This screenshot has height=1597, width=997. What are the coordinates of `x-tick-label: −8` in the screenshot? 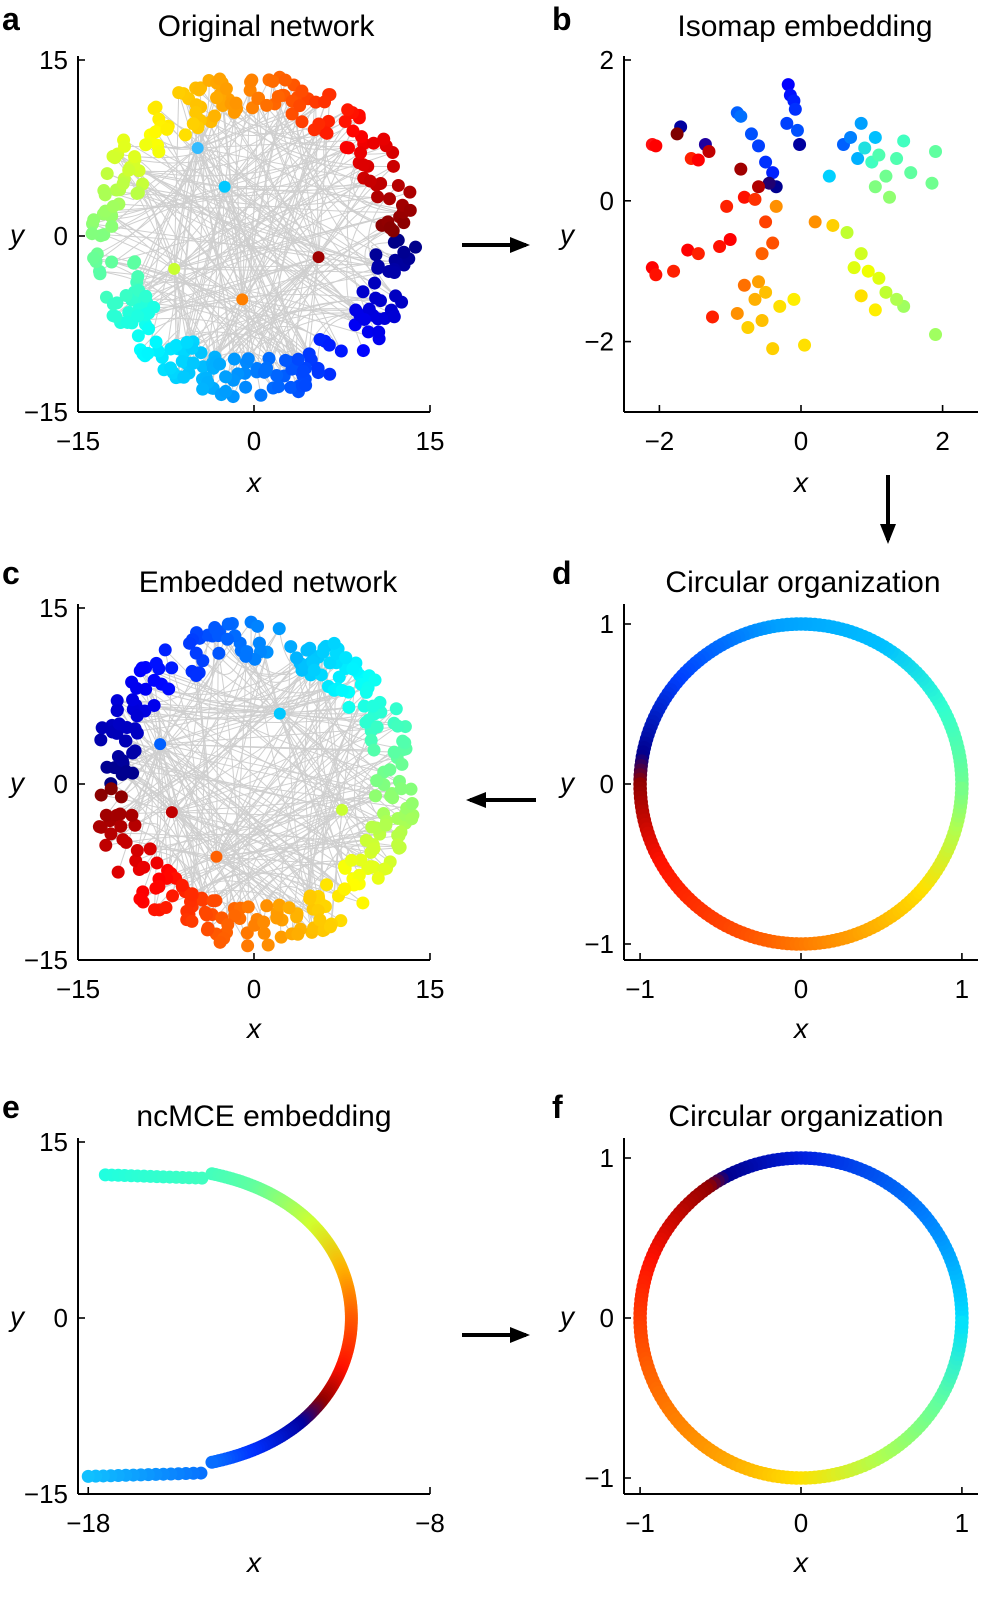 It's located at (430, 1523).